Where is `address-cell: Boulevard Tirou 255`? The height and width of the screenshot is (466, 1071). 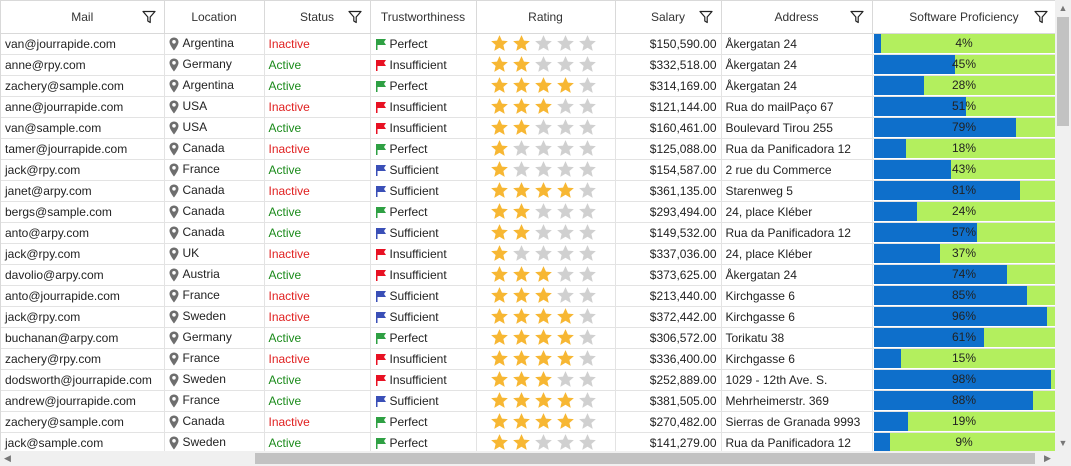 address-cell: Boulevard Tirou 255 is located at coordinates (797, 128).